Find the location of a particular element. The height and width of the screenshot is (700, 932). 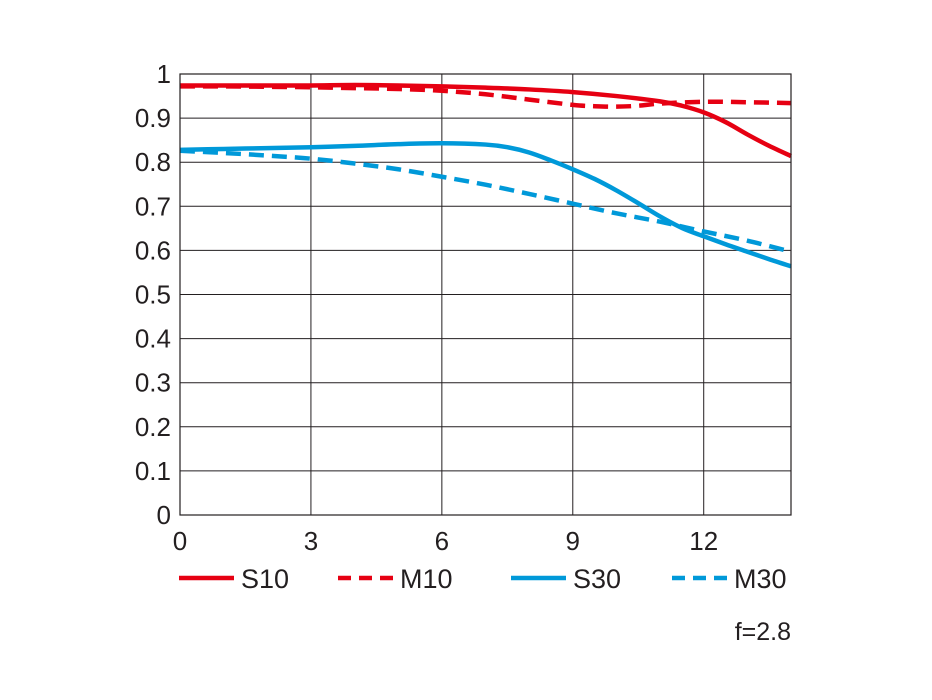

y-tick-label: 0.5 is located at coordinates (153, 295).